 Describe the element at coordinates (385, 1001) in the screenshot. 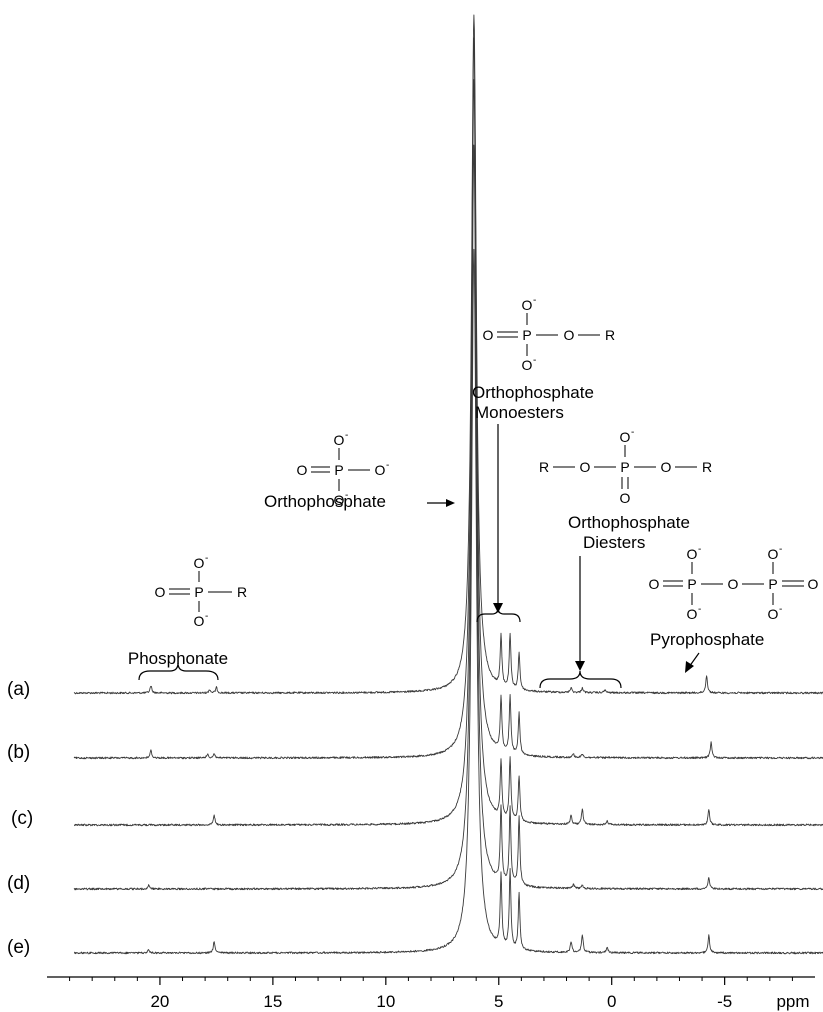

I see `x-tick-label: 10` at that location.